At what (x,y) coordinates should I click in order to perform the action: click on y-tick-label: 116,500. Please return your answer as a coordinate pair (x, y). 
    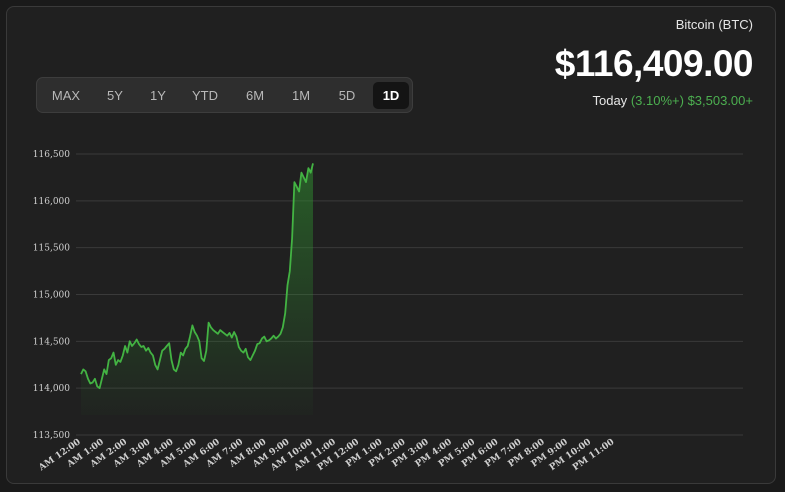
    Looking at the image, I should click on (51, 155).